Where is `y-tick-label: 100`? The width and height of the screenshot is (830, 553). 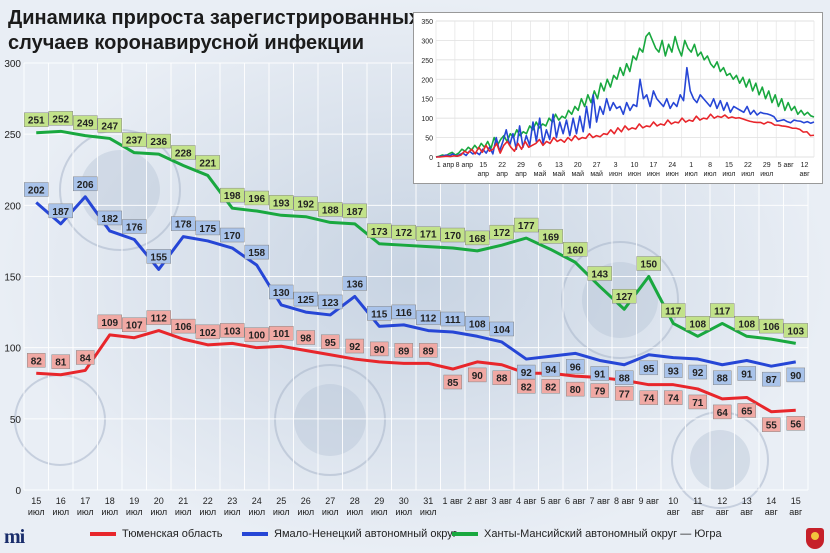 y-tick-label: 100 is located at coordinates (12, 349).